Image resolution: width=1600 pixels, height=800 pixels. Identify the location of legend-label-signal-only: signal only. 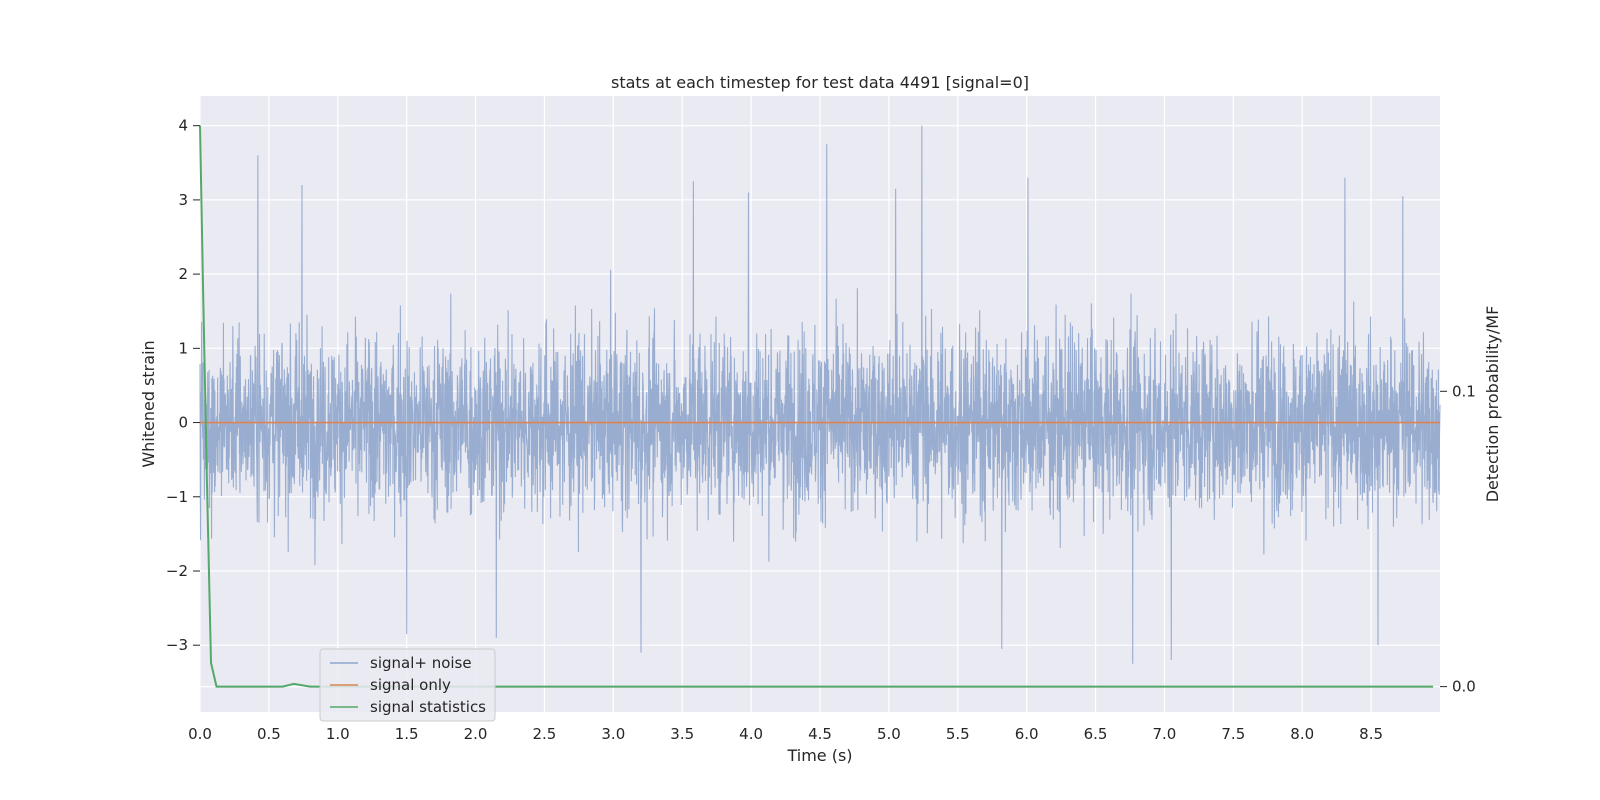
(410, 685).